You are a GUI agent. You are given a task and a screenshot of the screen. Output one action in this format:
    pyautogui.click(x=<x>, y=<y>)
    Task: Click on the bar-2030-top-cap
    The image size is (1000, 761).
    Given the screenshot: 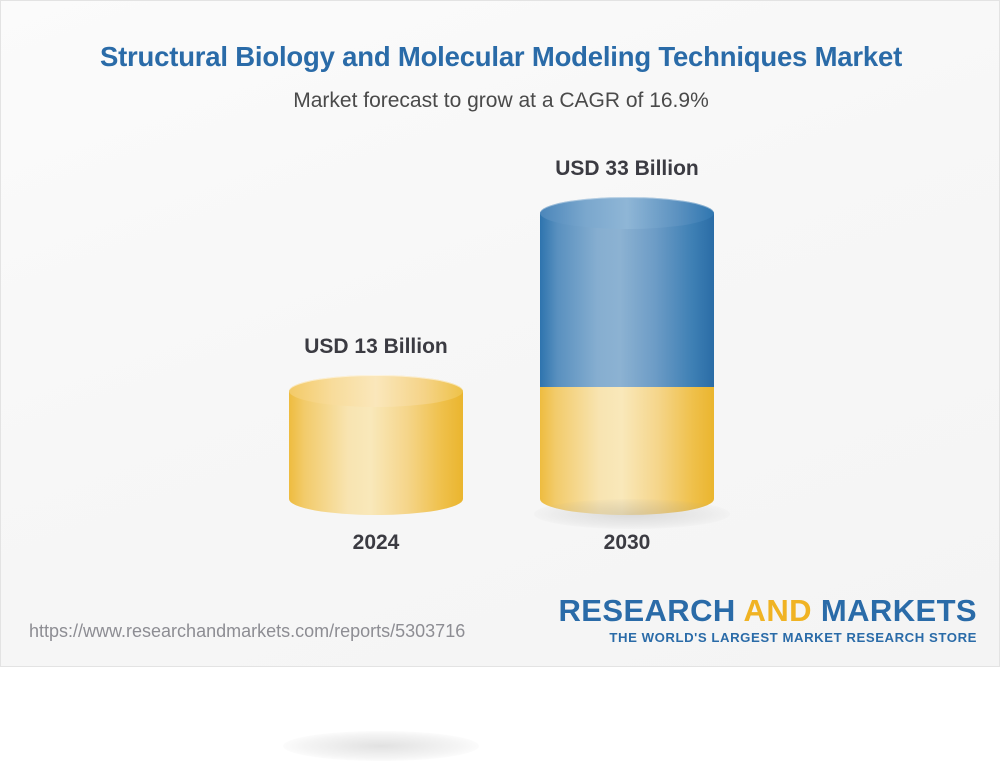 What is the action you would take?
    pyautogui.click(x=627, y=213)
    